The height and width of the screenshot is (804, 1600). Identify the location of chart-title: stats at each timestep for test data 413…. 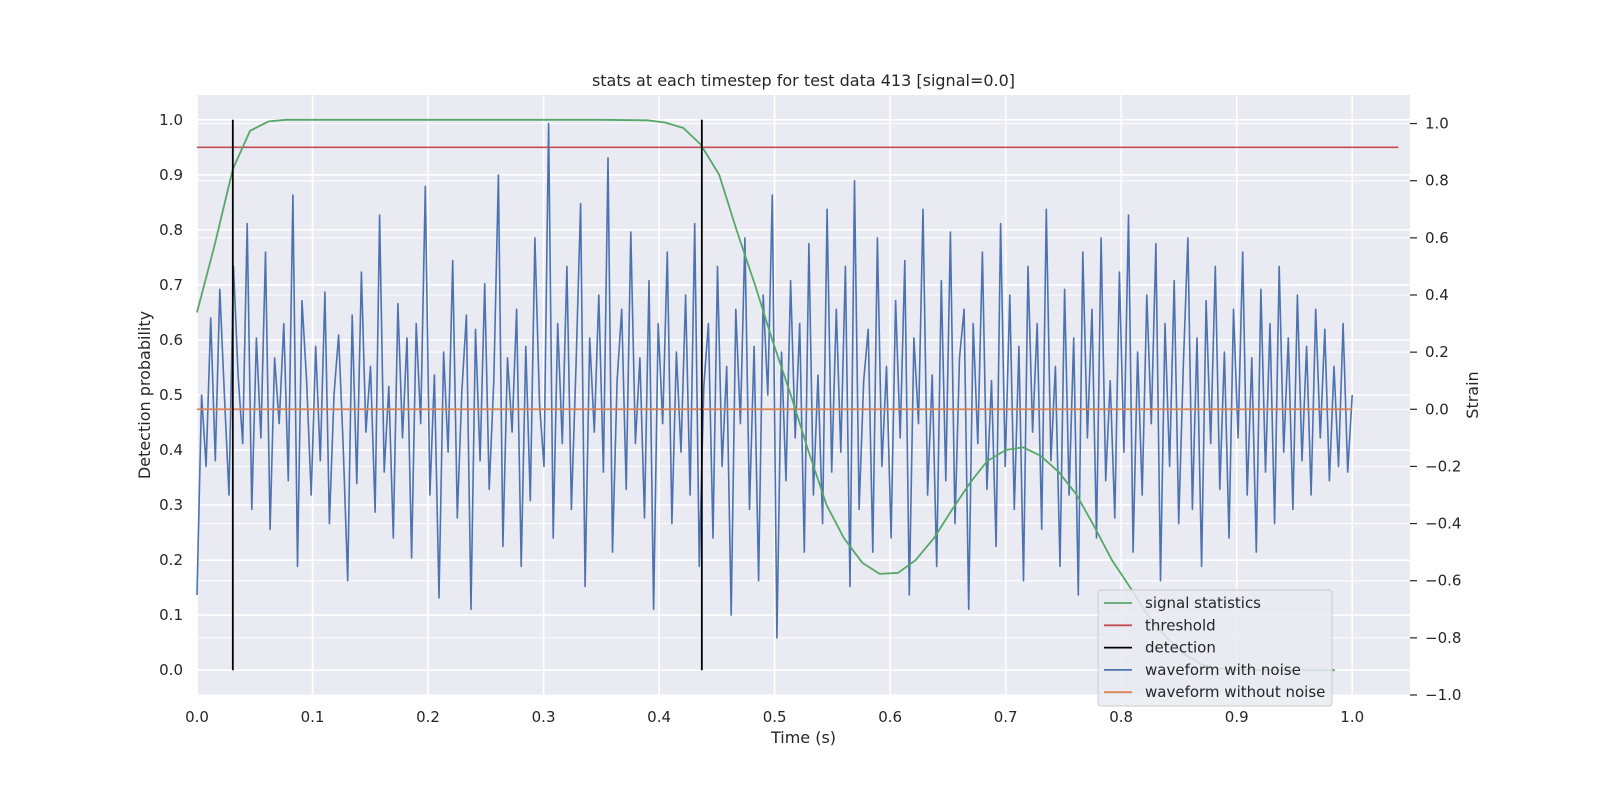
(803, 80).